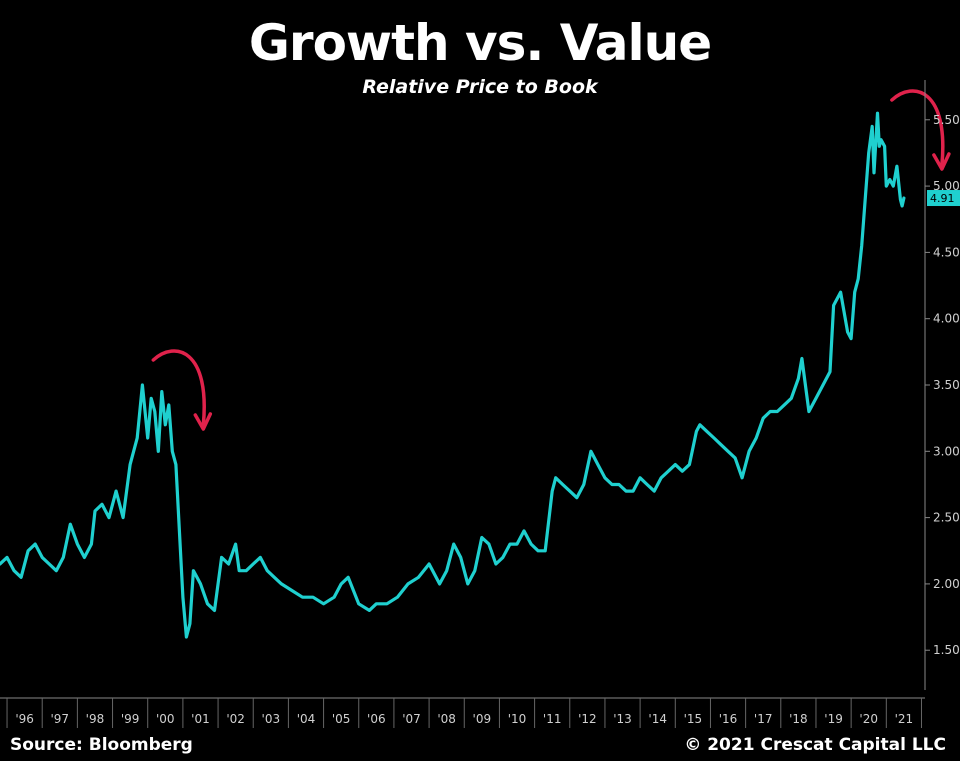 This screenshot has width=960, height=761. What do you see at coordinates (480, 87) in the screenshot?
I see `chart-subtitle: Relative Price to Book` at bounding box center [480, 87].